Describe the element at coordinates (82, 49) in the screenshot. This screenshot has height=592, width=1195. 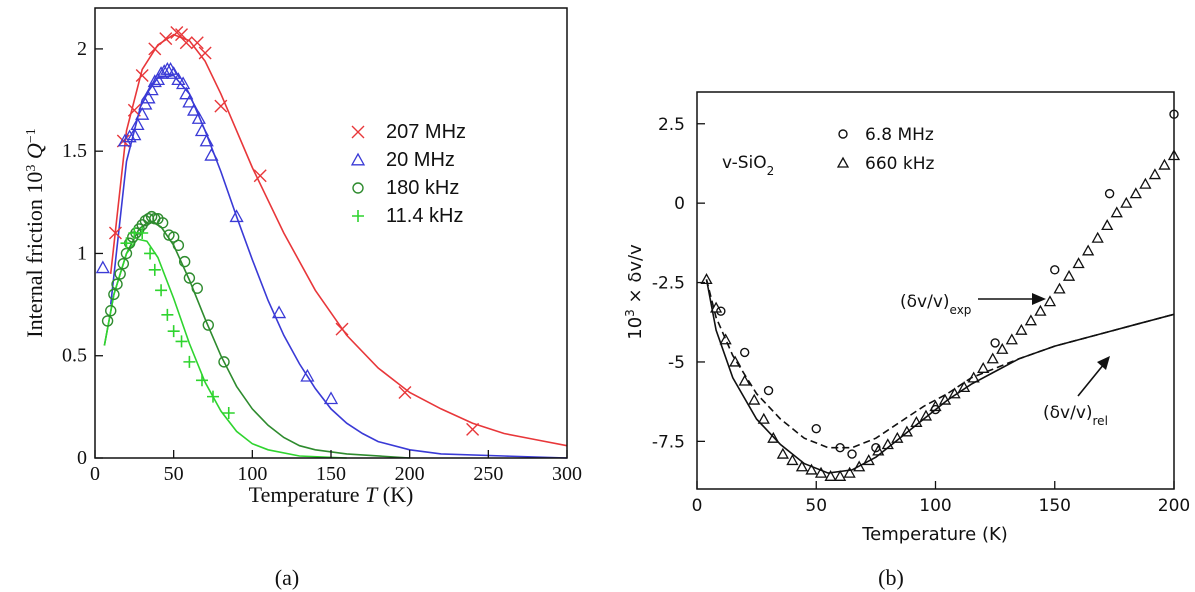
I see `y-tick-label: 2` at that location.